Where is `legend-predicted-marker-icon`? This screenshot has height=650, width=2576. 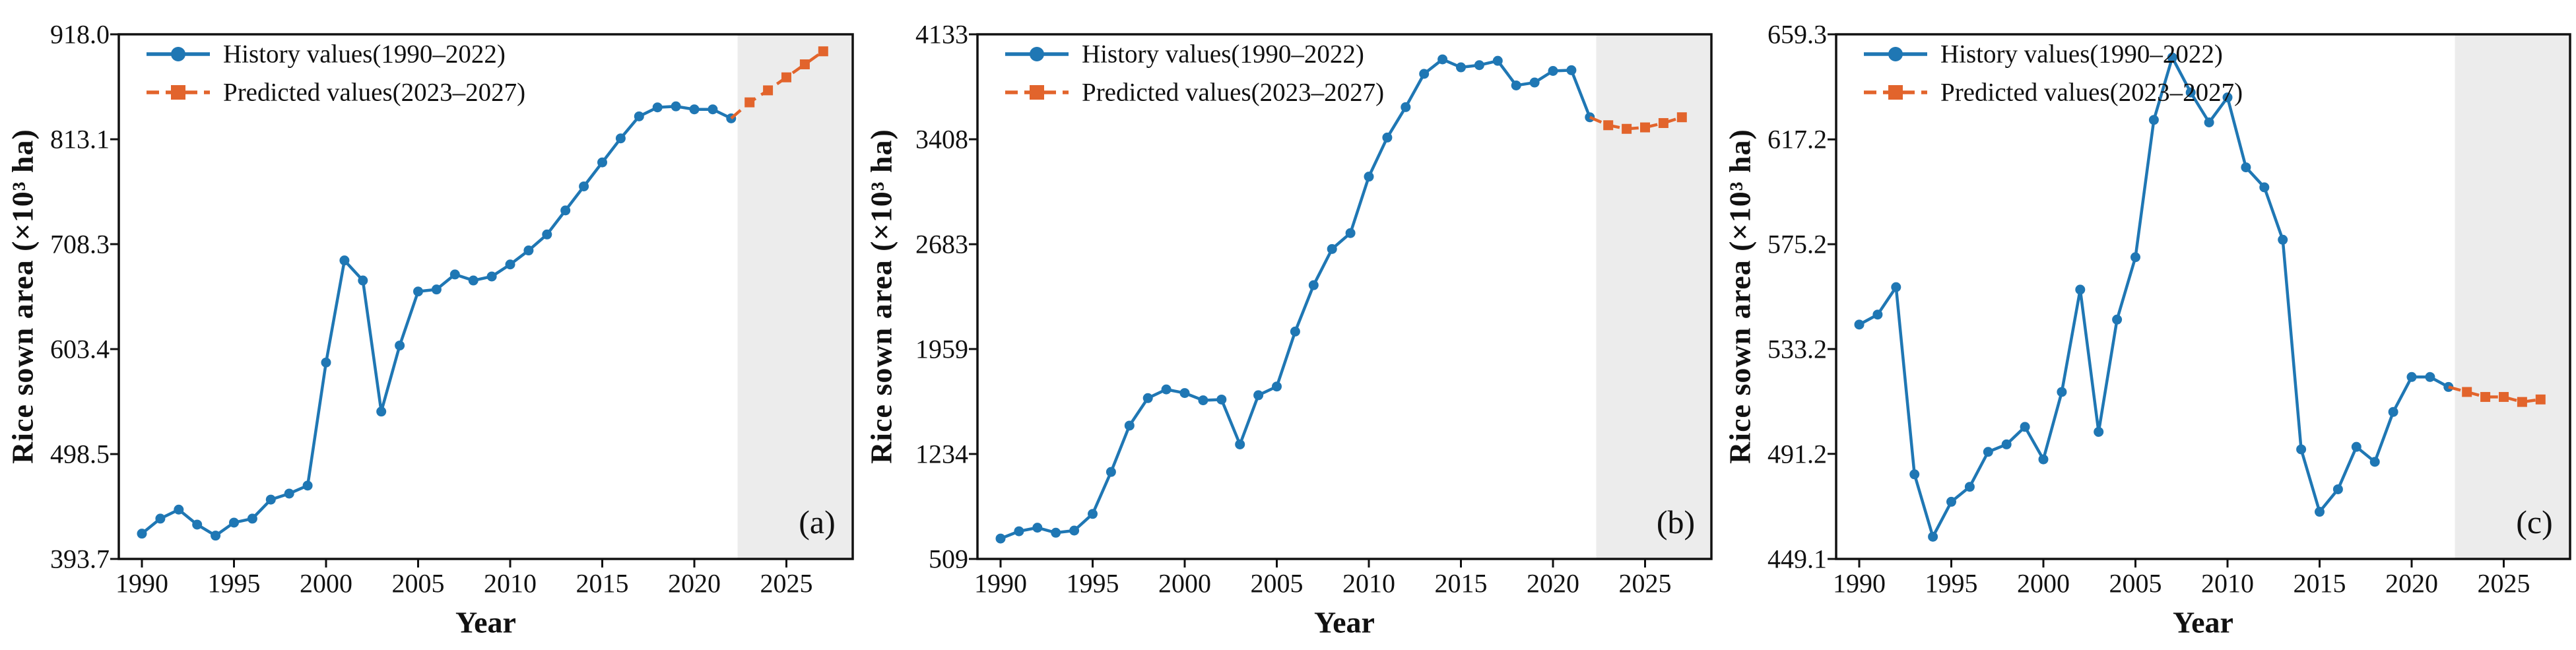
legend-predicted-marker-icon is located at coordinates (178, 92).